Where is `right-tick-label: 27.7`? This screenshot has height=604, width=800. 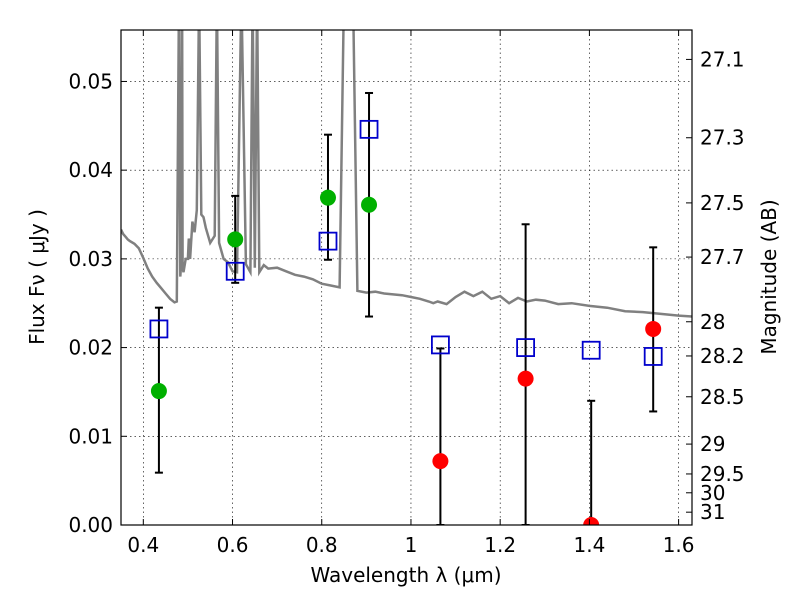
right-tick-label: 27.7 is located at coordinates (722, 257).